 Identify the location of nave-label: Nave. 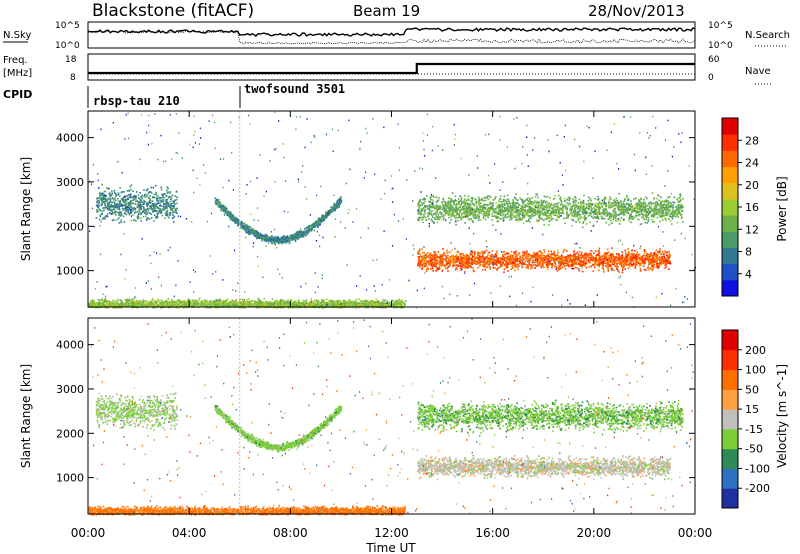
(758, 71).